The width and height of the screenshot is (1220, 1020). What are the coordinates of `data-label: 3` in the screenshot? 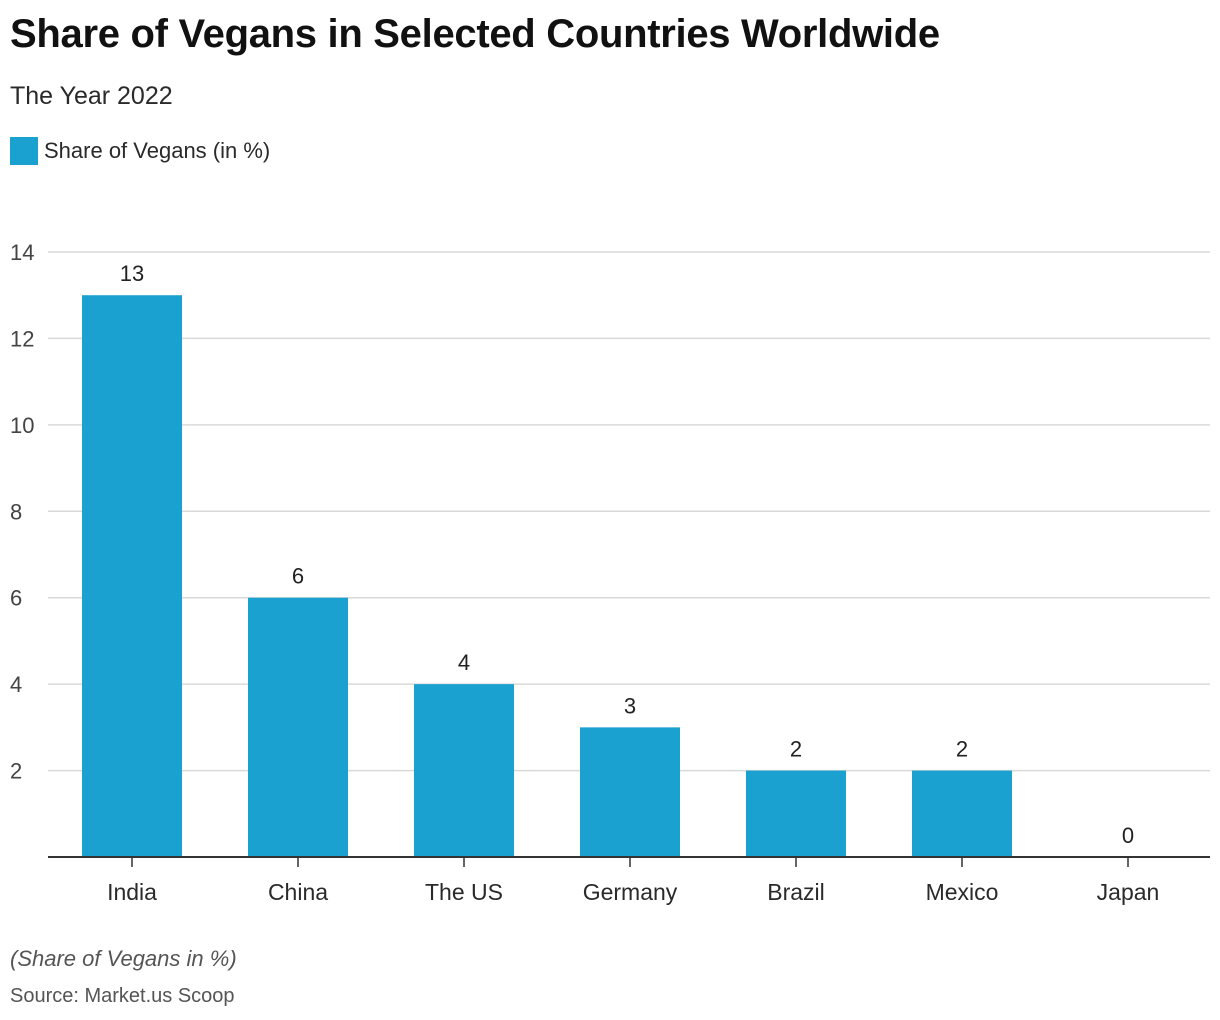 It's located at (630, 705).